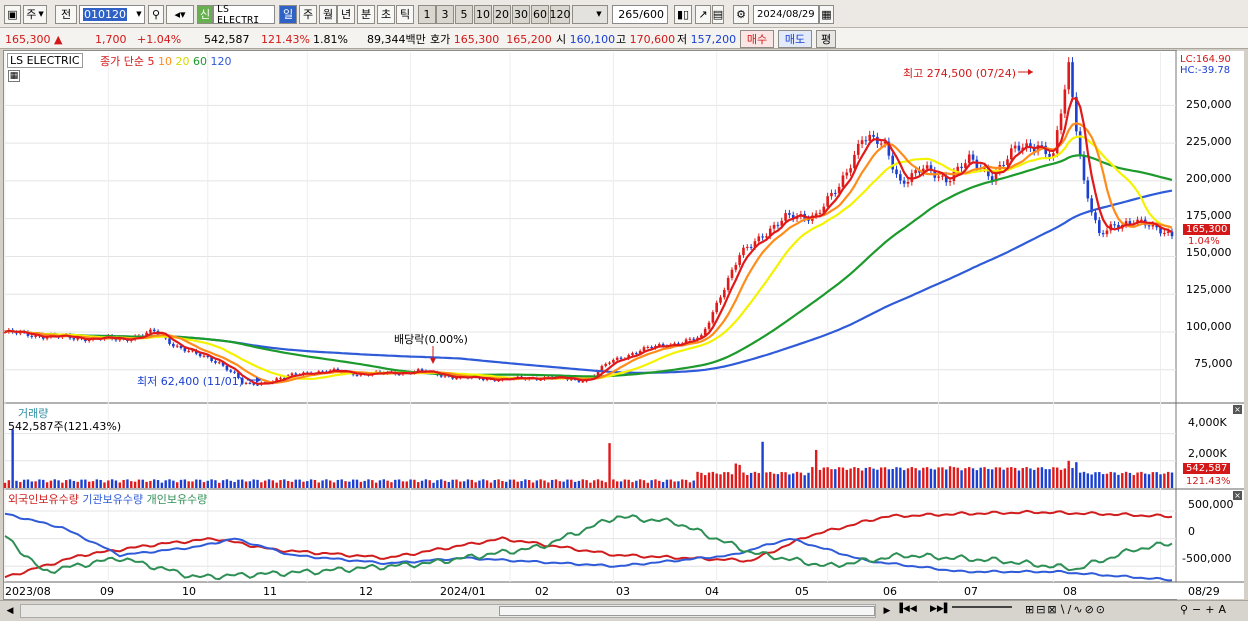 Image resolution: width=1248 pixels, height=621 pixels. I want to click on x-tick-label: 12, so click(366, 591).